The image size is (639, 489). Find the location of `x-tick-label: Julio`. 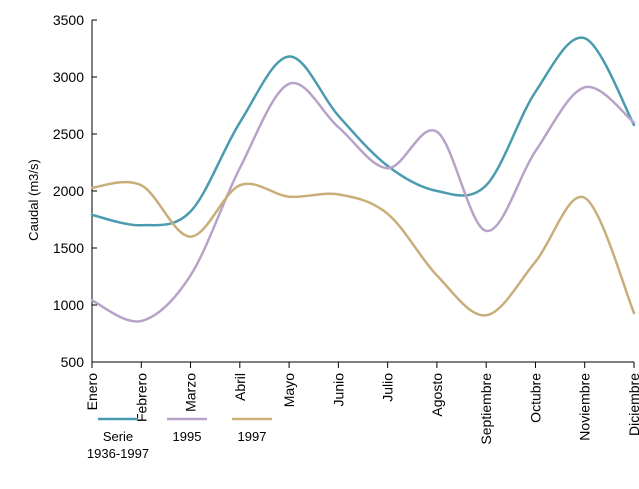

x-tick-label: Julio is located at coordinates (388, 387).